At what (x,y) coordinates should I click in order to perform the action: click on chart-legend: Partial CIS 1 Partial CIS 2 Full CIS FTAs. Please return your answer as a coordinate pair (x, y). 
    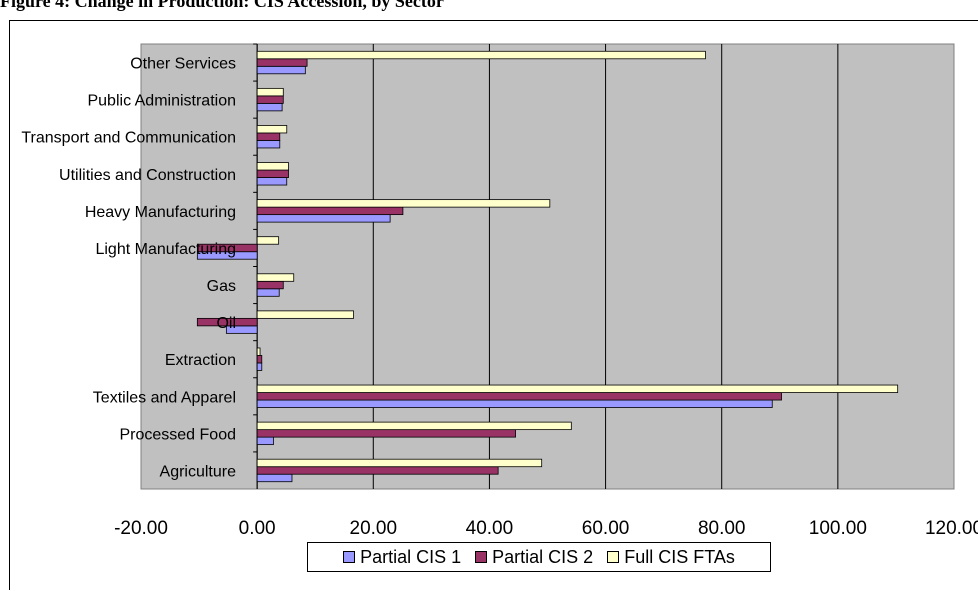
    Looking at the image, I should click on (539, 557).